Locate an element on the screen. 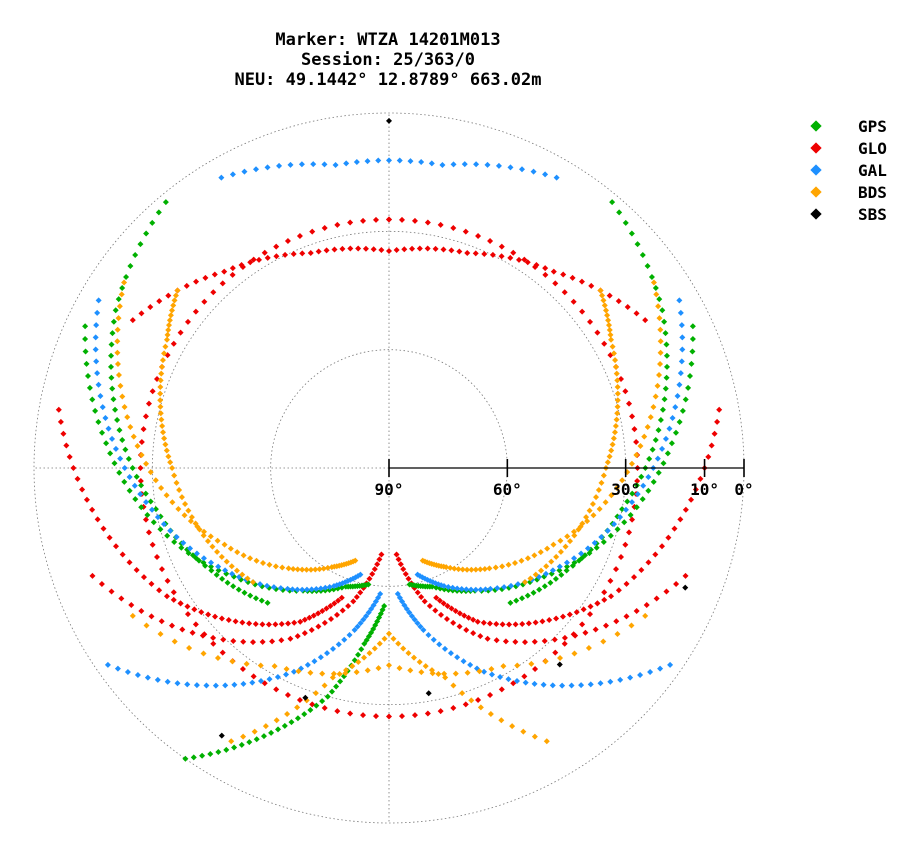  legend-item-sbs: SBS is located at coordinates (848, 214).